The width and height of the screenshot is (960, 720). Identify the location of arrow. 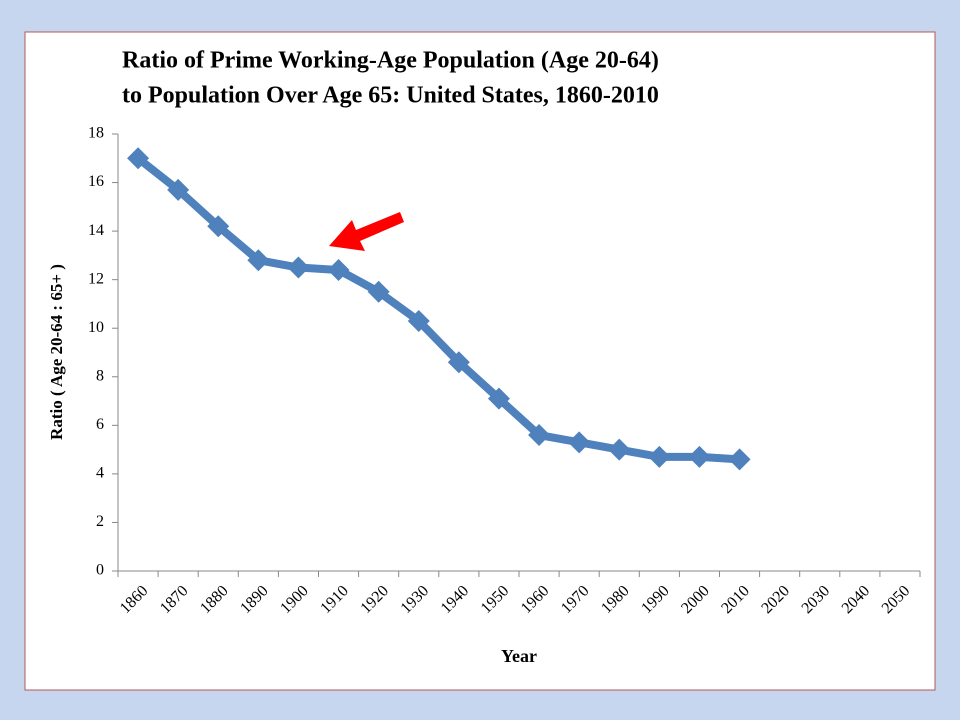
(366, 231).